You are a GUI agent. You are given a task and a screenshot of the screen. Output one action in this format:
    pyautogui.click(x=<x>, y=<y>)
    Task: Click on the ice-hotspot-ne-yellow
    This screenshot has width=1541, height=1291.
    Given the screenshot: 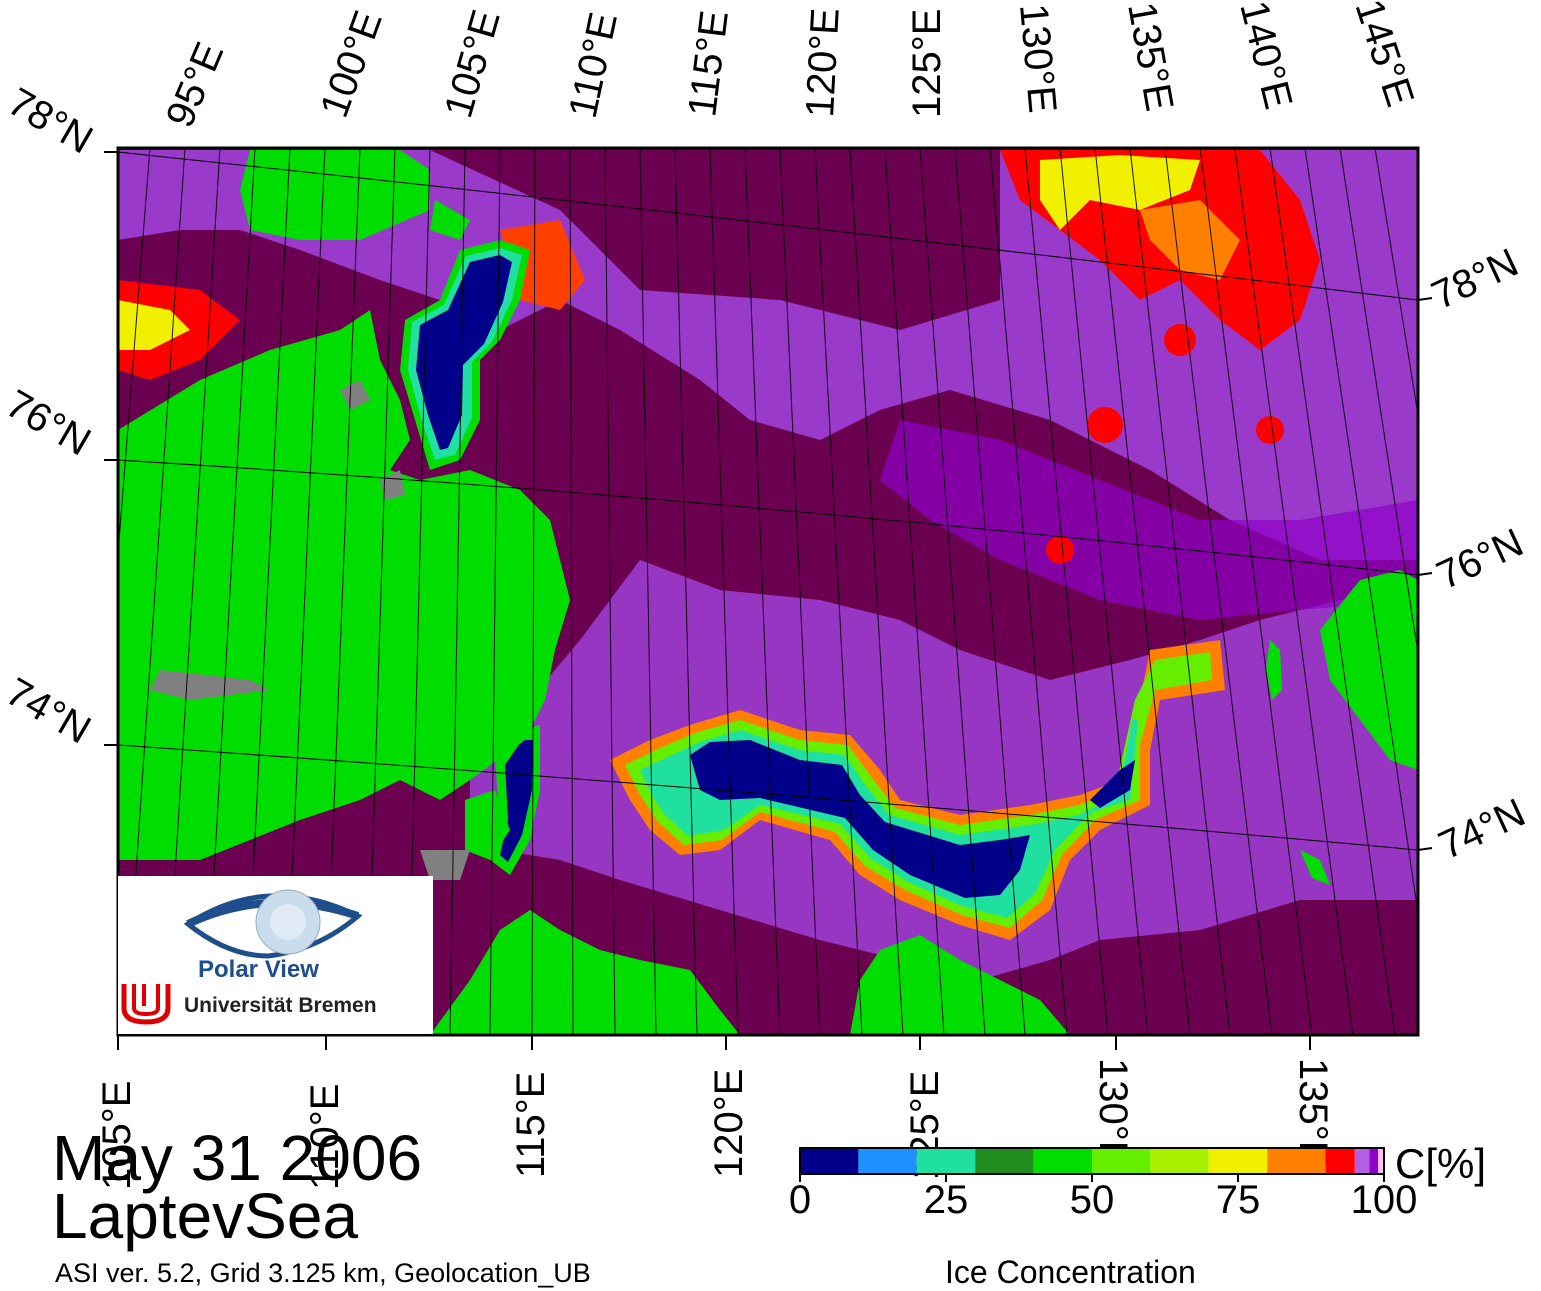 What is the action you would take?
    pyautogui.click(x=1120, y=192)
    